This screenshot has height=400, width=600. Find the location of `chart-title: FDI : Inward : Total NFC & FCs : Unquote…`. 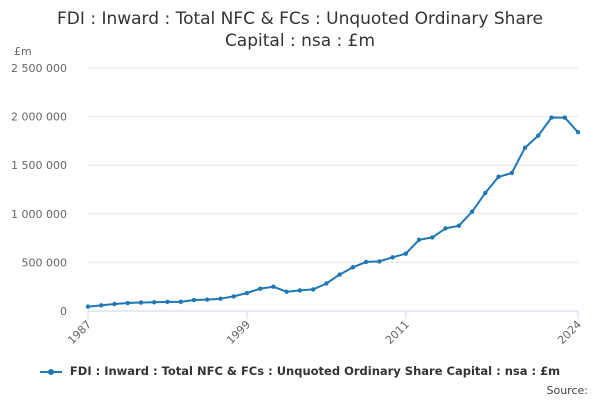

chart-title: FDI : Inward : Total NFC & FCs : Unquote… is located at coordinates (300, 30).